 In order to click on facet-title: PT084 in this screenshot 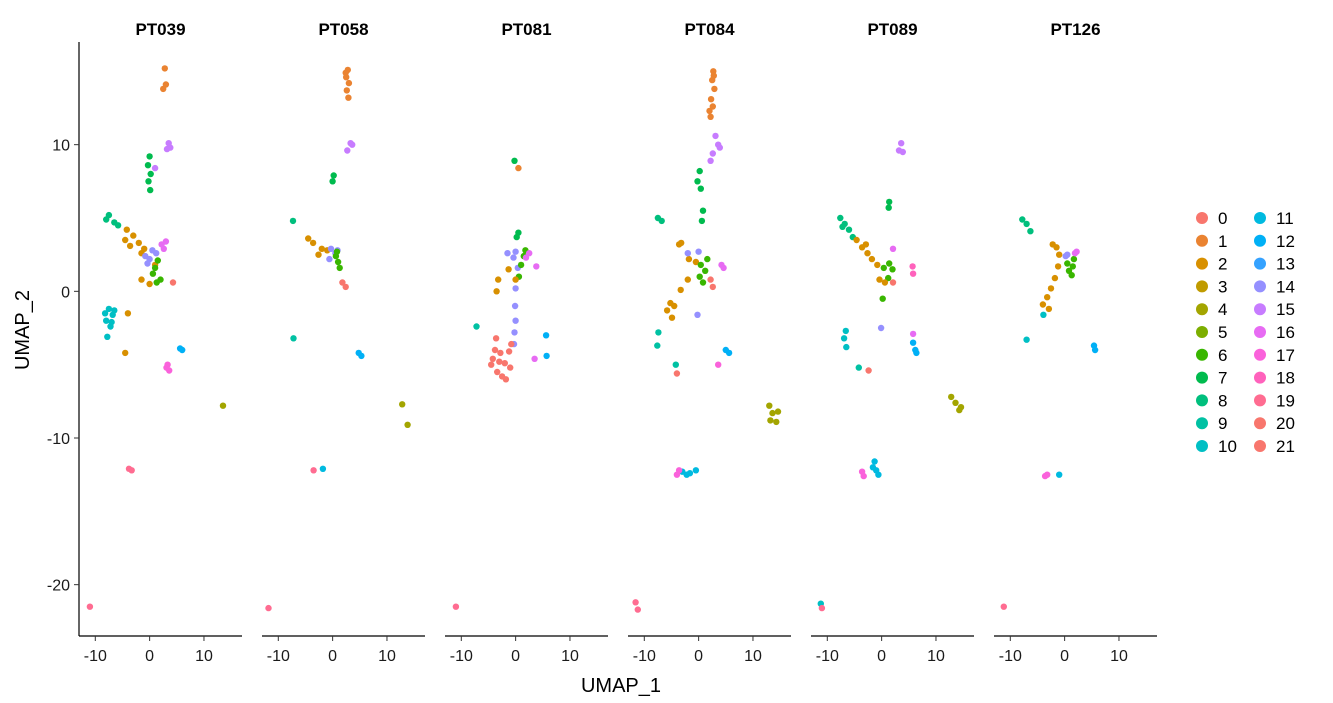, I will do `click(709, 29)`.